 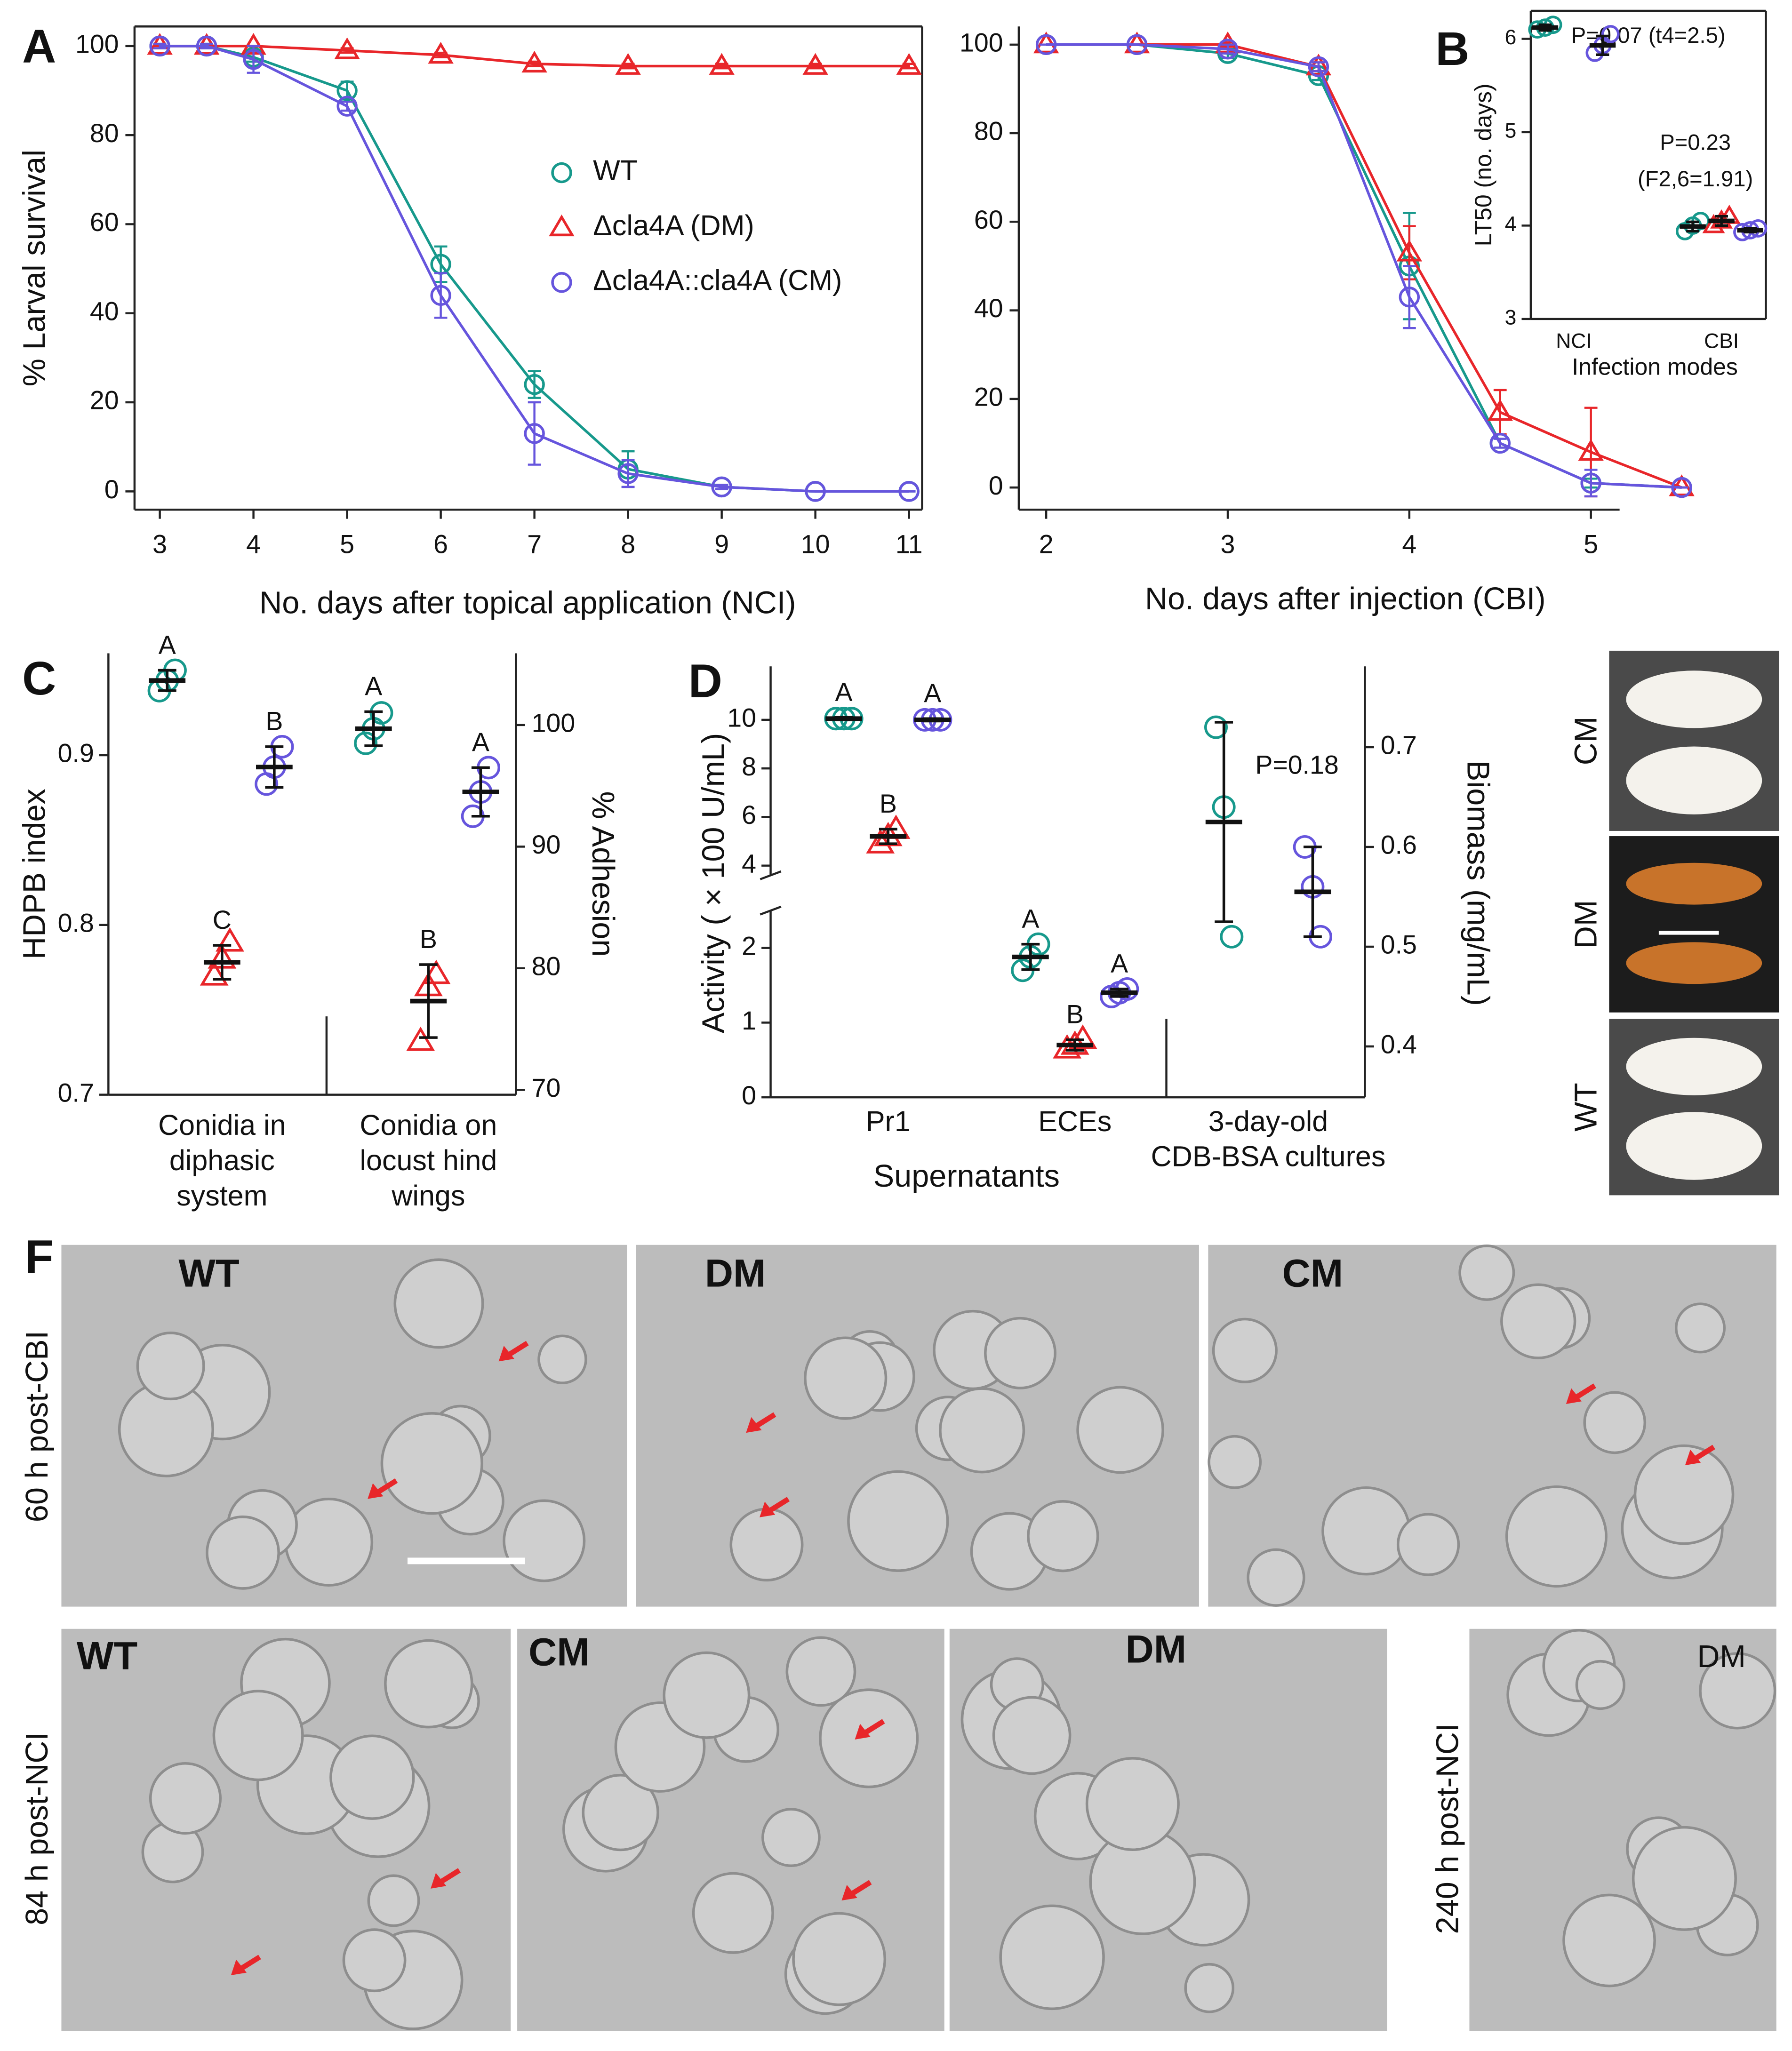 I want to click on y2-axis-label: Biomass (mg/mL), so click(x=1478, y=883).